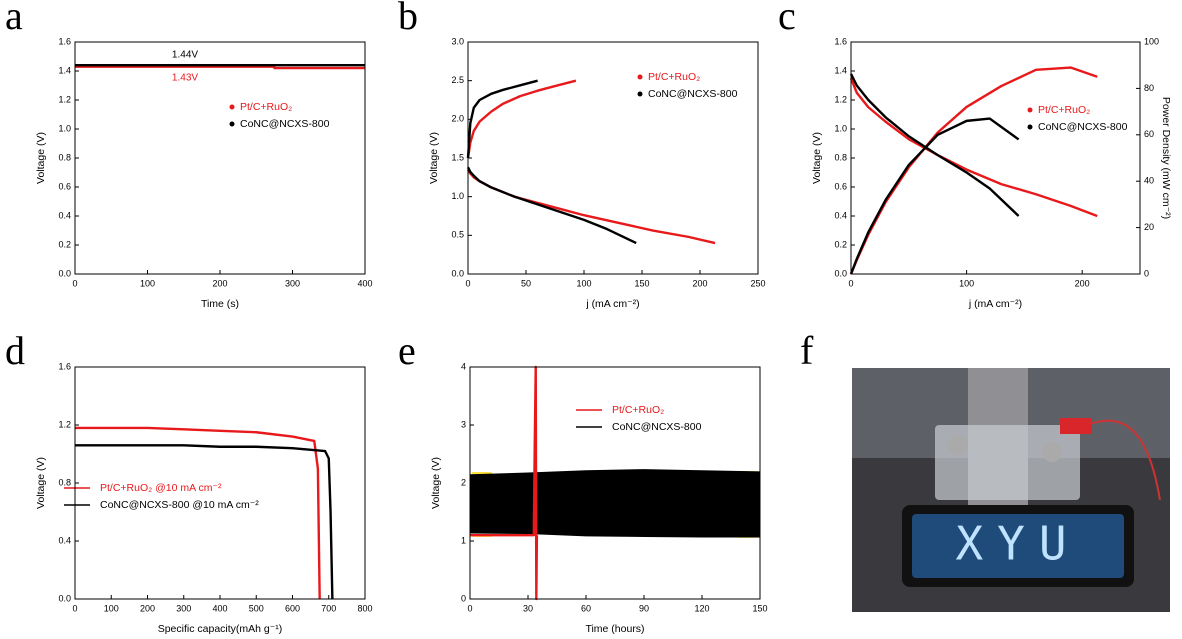 The width and height of the screenshot is (1182, 639). Describe the element at coordinates (364, 608) in the screenshot. I see `x-tick-label: 800` at that location.